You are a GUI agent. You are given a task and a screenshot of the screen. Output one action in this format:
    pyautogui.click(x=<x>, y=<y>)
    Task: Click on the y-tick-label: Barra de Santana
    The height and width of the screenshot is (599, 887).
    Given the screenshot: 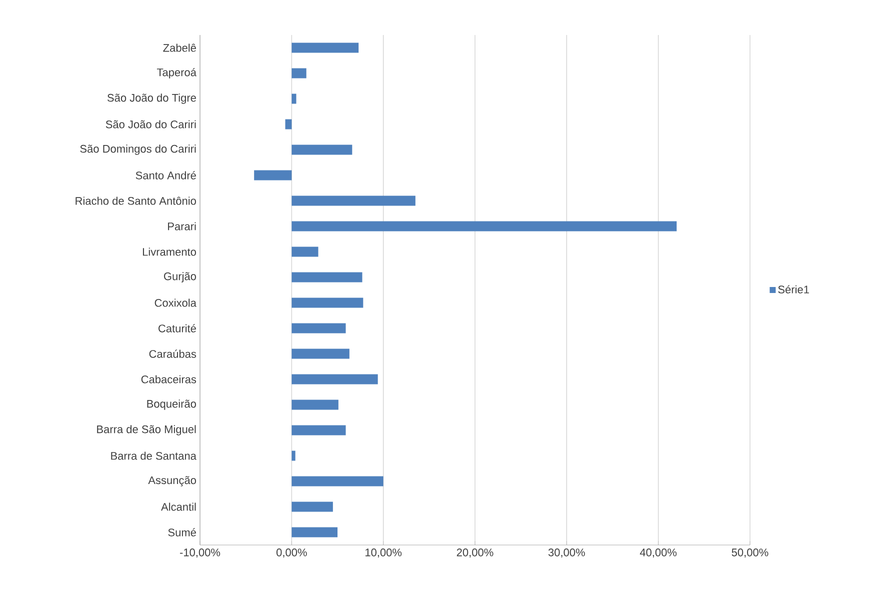 What is the action you would take?
    pyautogui.click(x=153, y=456)
    